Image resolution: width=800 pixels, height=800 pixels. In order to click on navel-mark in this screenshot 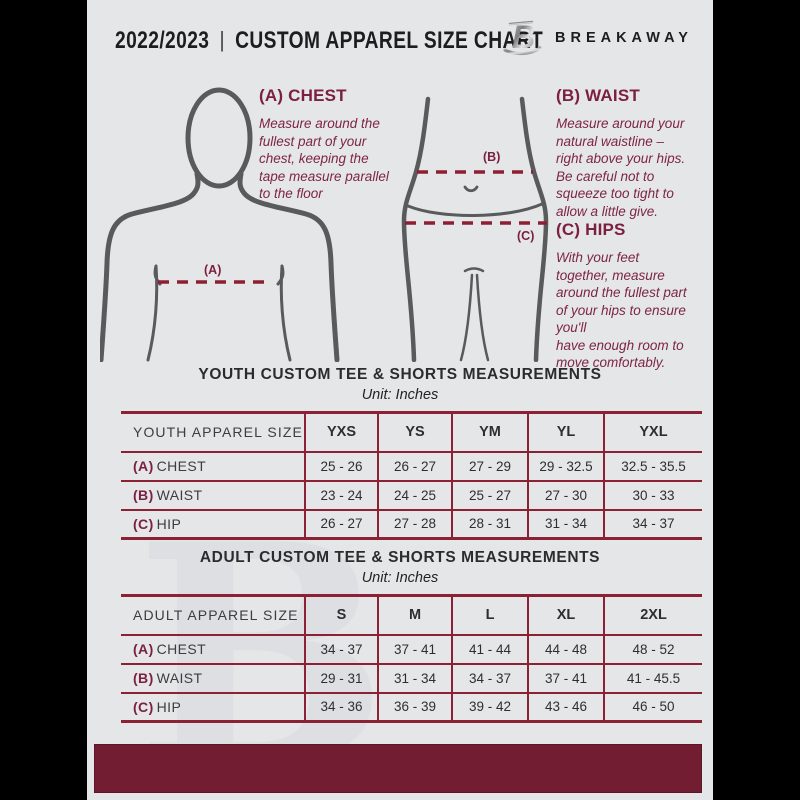, I will do `click(471, 189)`.